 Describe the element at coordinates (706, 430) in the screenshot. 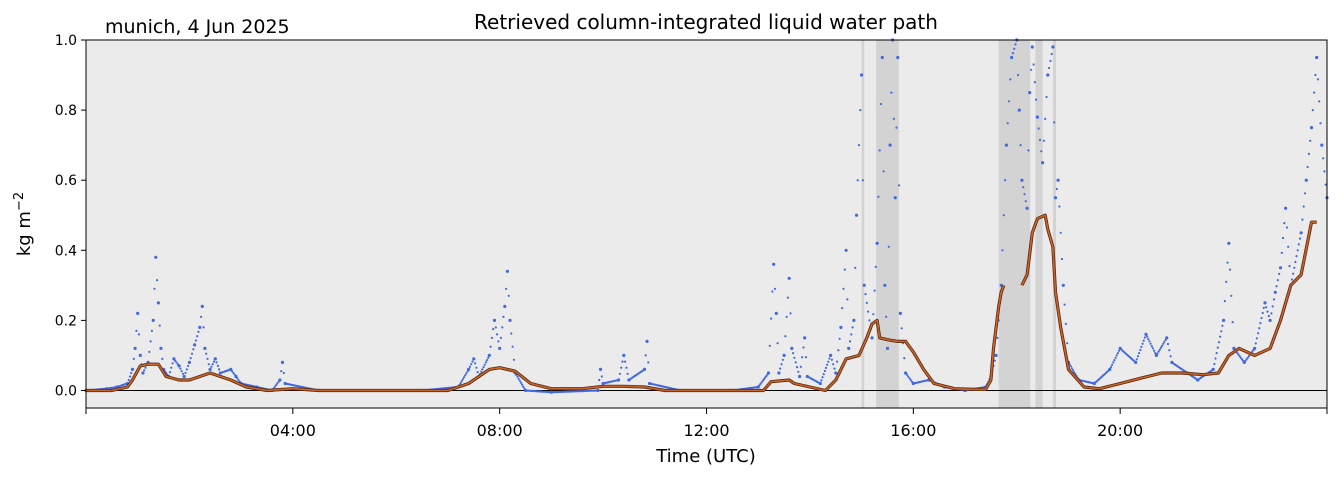

I see `x-tick-label: 12:00` at that location.